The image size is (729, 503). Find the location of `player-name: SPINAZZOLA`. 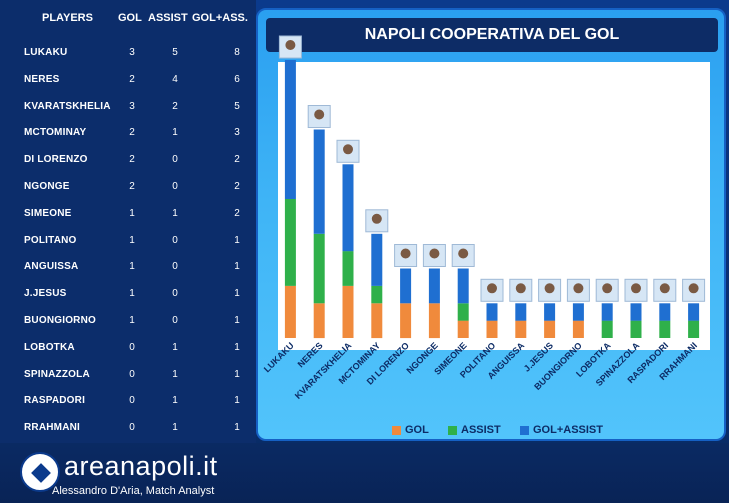

player-name: SPINAZZOLA is located at coordinates (57, 374).